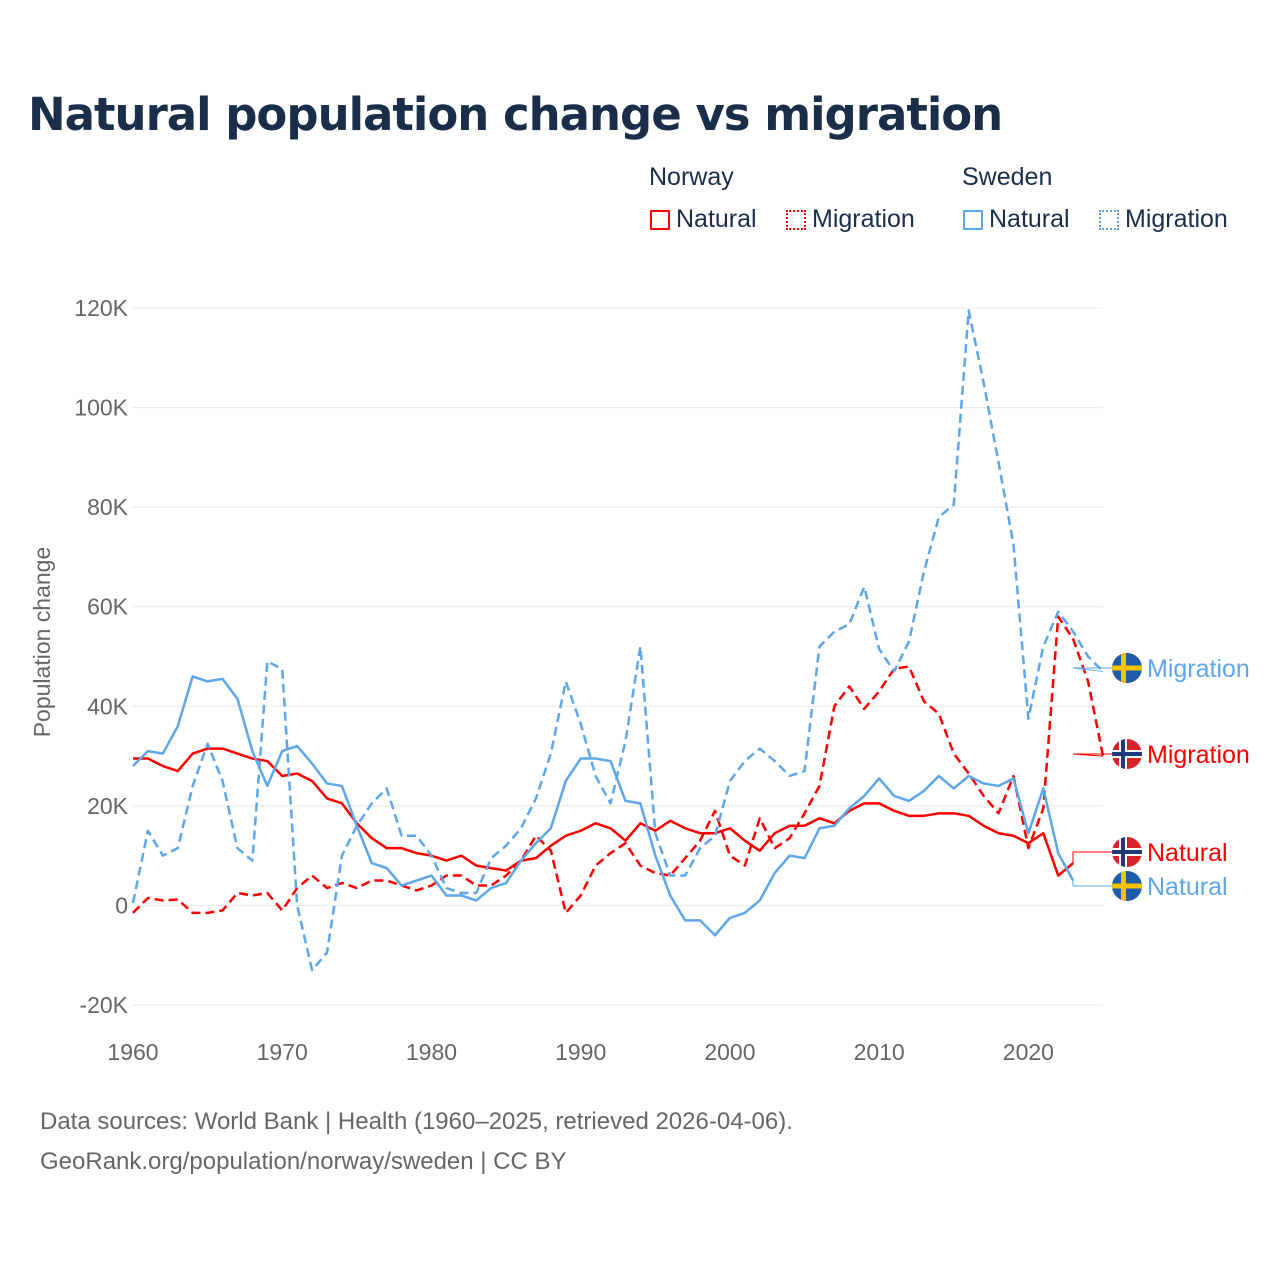 The image size is (1280, 1280). I want to click on y-tick-label: -20K, so click(103, 1005).